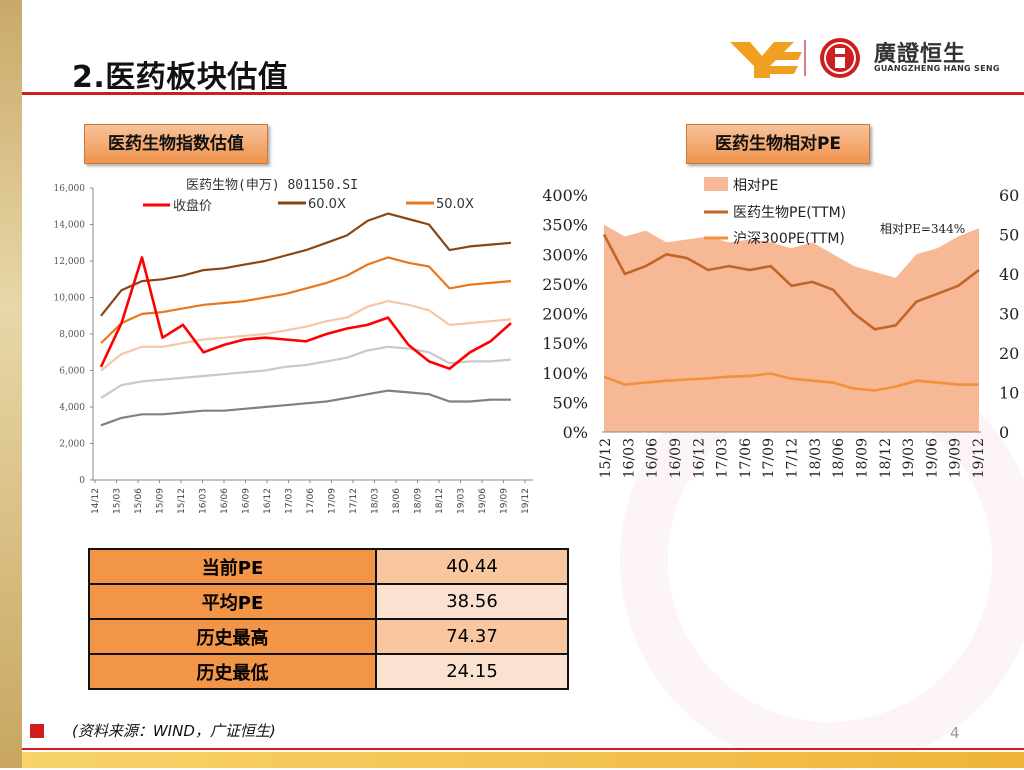 Image resolution: width=1024 pixels, height=770 pixels. Describe the element at coordinates (272, 185) in the screenshot. I see `chart1-title: 医药生物(申万) 801150.SI` at that location.